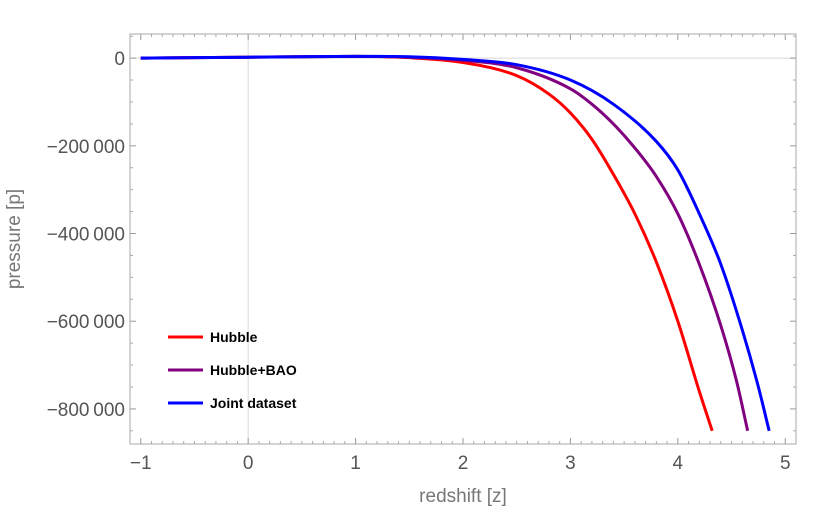 The width and height of the screenshot is (830, 510). Describe the element at coordinates (463, 463) in the screenshot. I see `x-tick-label: 2` at that location.